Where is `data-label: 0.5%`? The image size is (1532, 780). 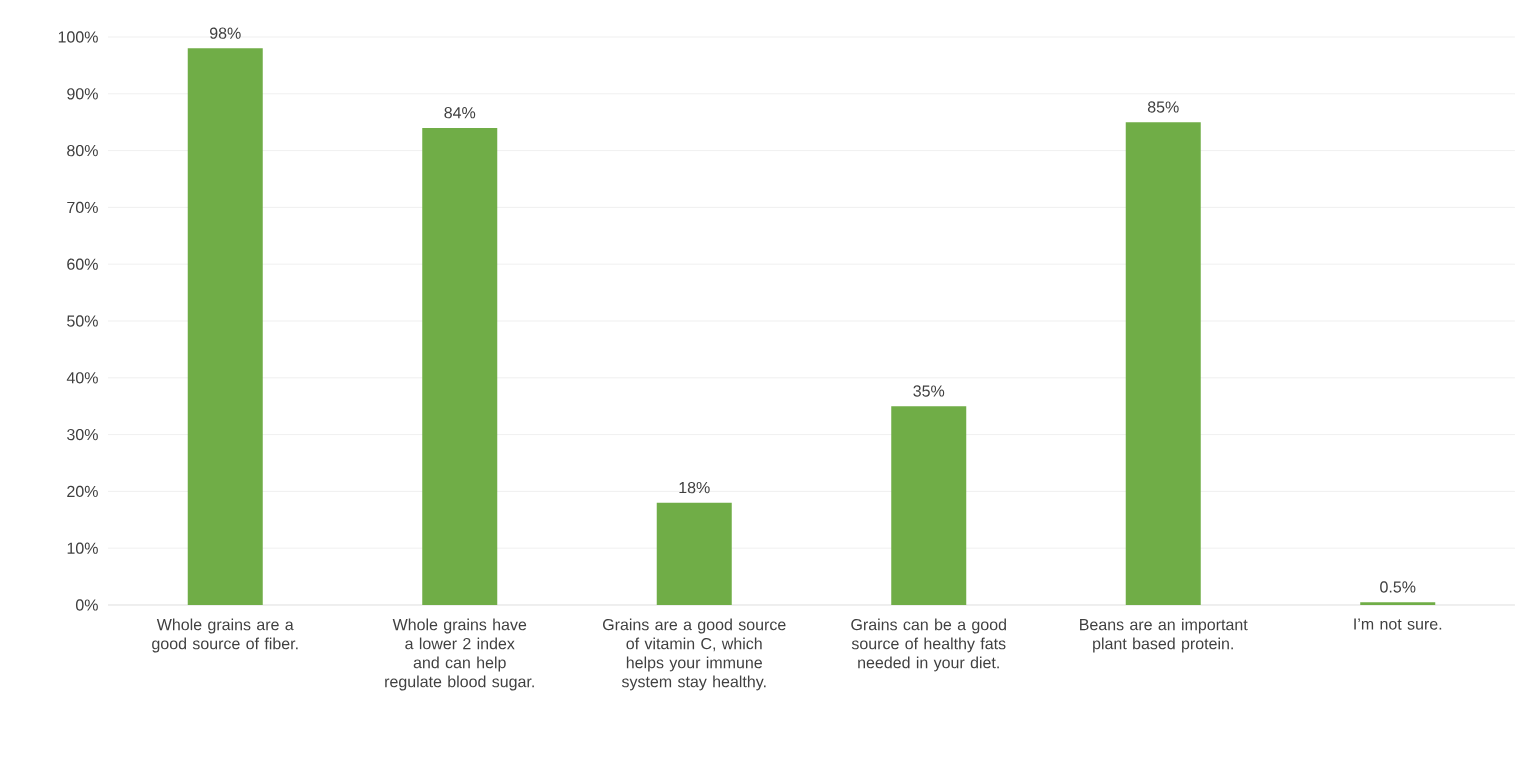 data-label: 0.5% is located at coordinates (1398, 587).